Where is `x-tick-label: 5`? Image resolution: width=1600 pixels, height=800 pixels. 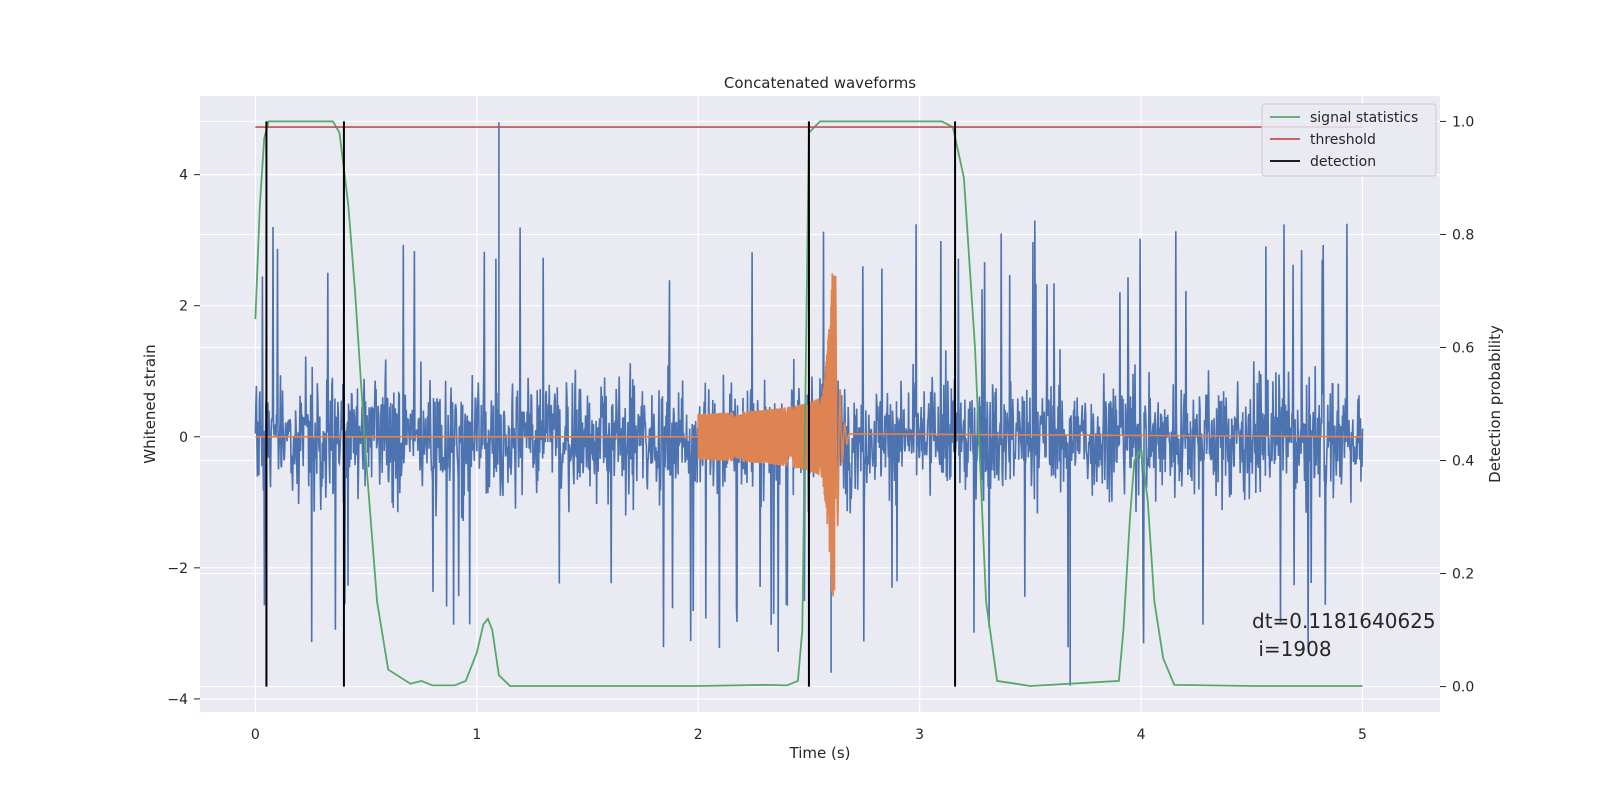
x-tick-label: 5 is located at coordinates (1362, 735).